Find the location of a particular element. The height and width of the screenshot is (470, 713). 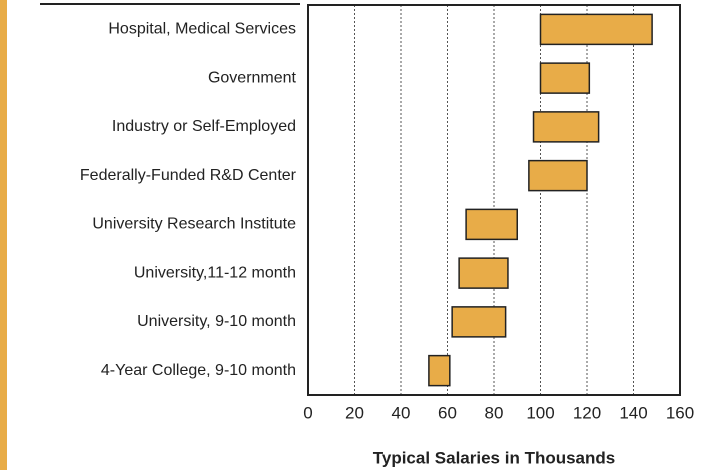

category-label: Federally-Funded R&D Center is located at coordinates (188, 175).